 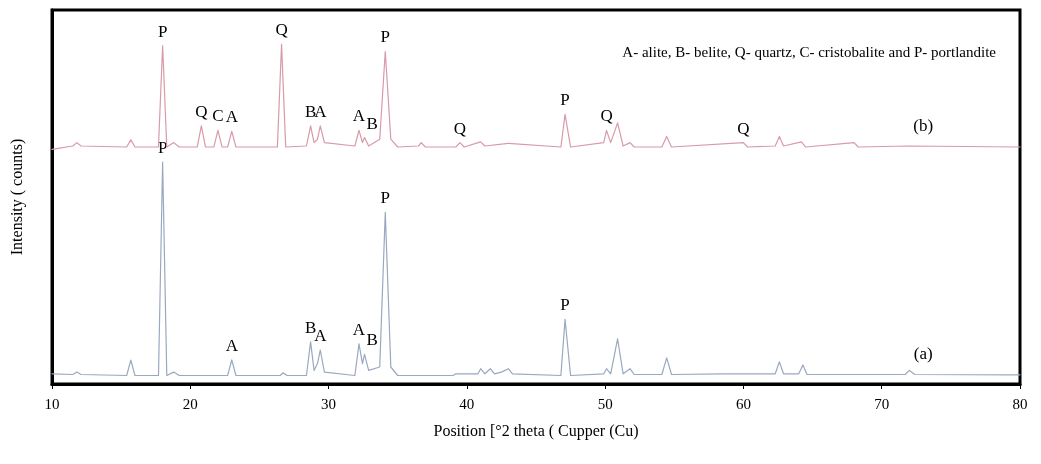 What do you see at coordinates (16, 197) in the screenshot?
I see `y-axis-title: Intensity ( counts)` at bounding box center [16, 197].